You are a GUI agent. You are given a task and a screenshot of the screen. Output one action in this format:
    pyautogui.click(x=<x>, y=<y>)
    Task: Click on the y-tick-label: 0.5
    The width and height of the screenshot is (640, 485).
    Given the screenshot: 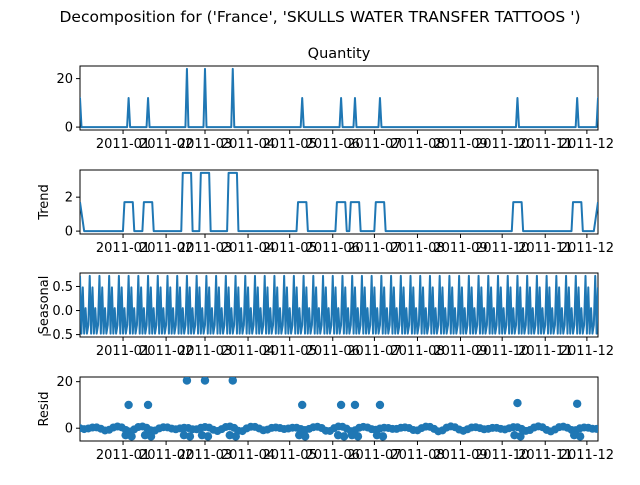 What is the action you would take?
    pyautogui.click(x=62, y=287)
    